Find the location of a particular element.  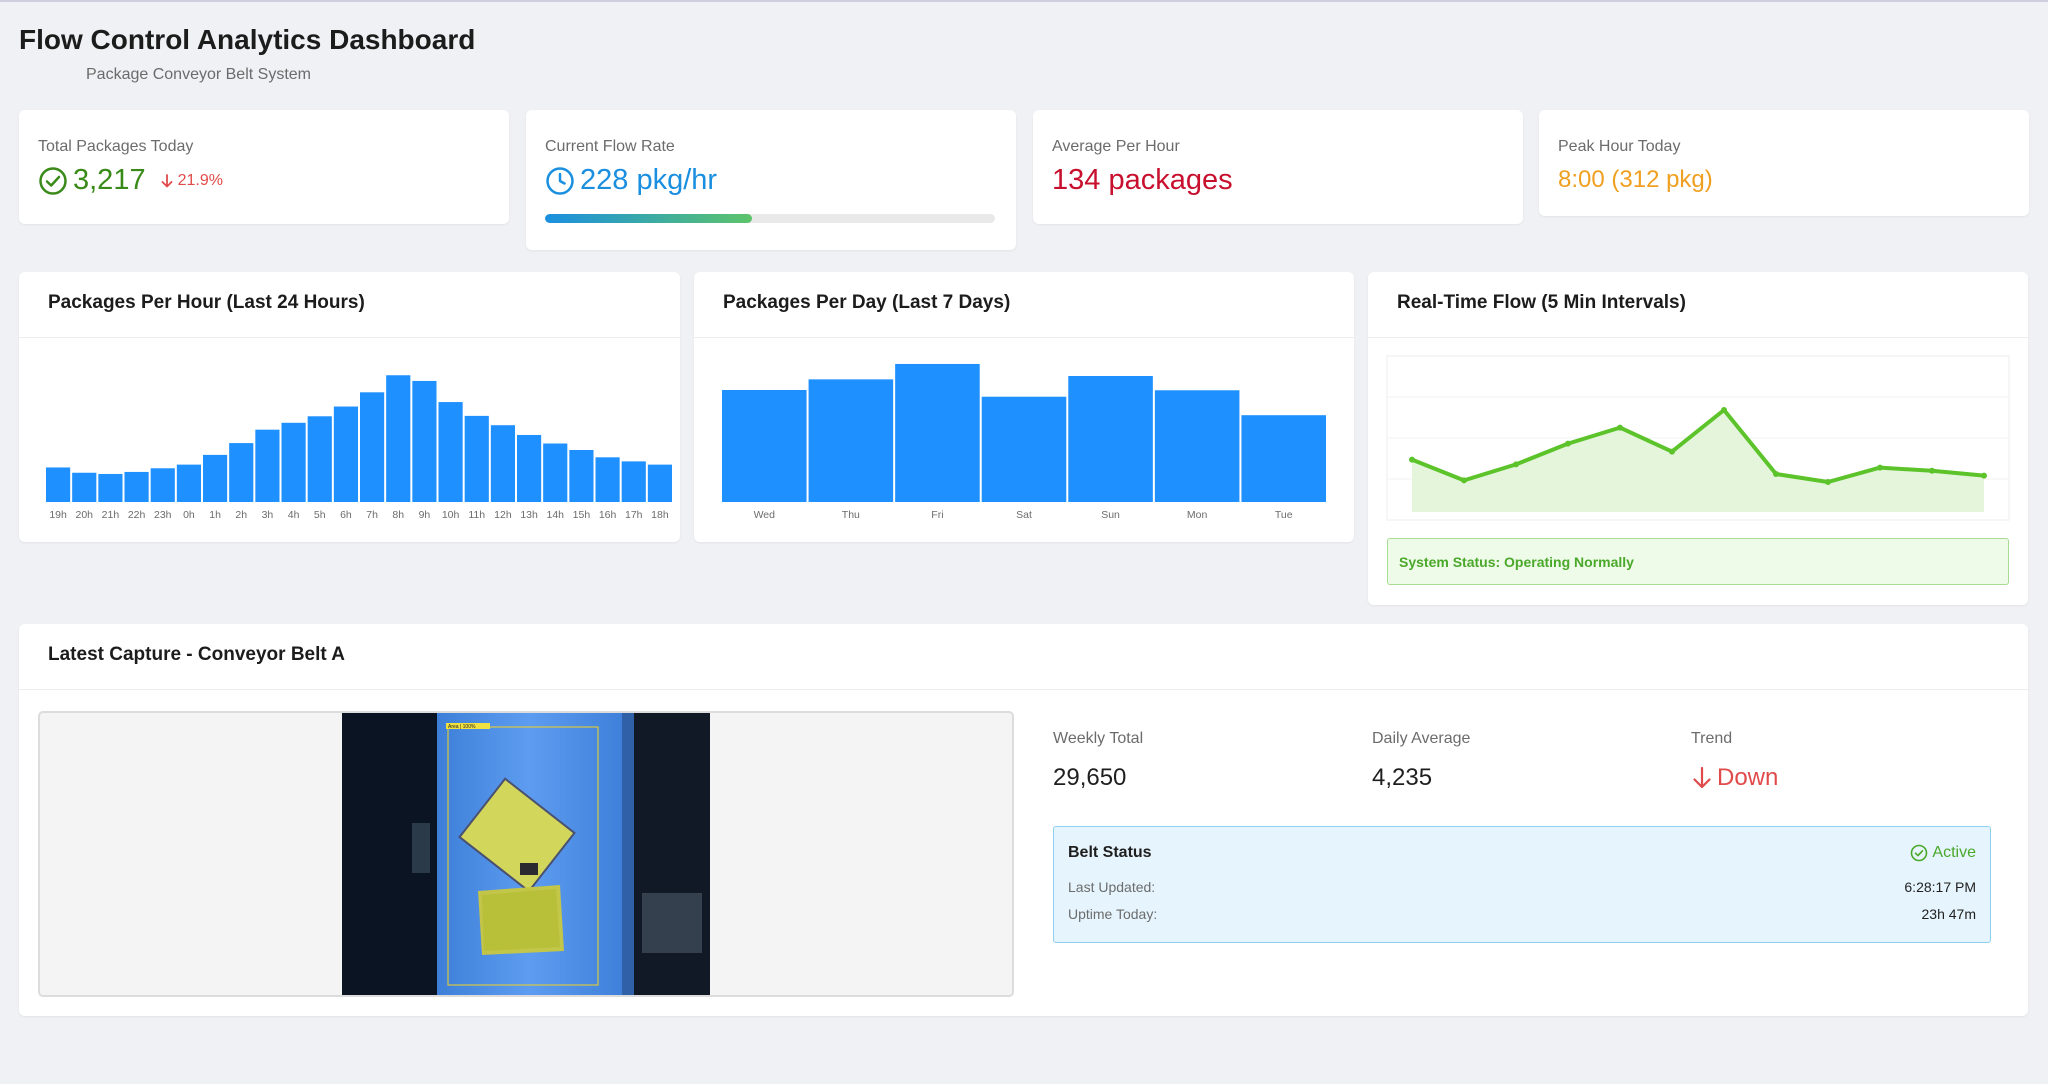

hourly-tick-label: 19h is located at coordinates (58, 515).